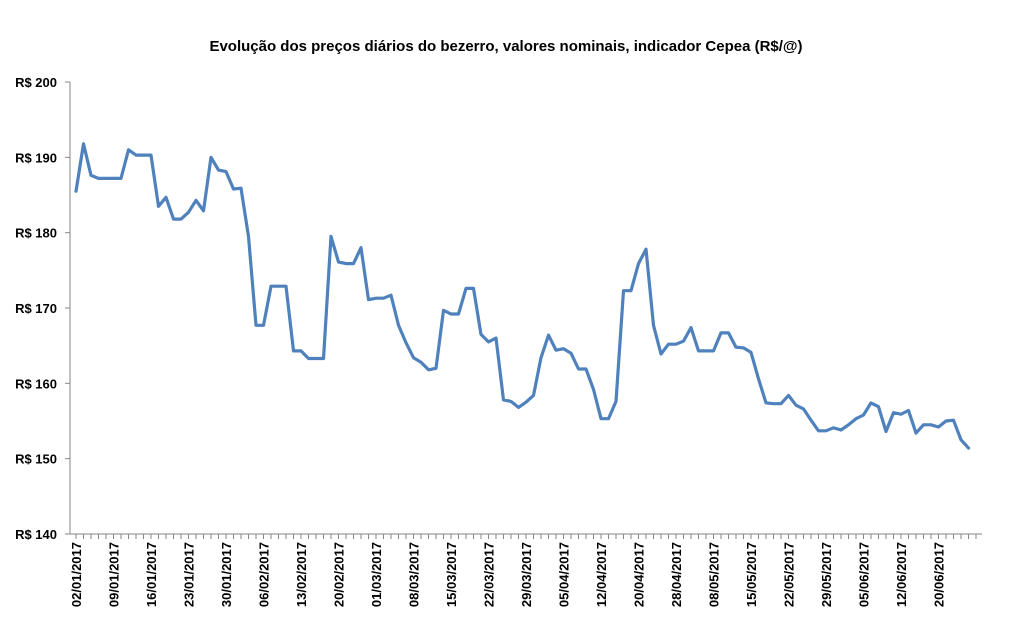  I want to click on x-tick-label: 15/03/2017, so click(451, 574).